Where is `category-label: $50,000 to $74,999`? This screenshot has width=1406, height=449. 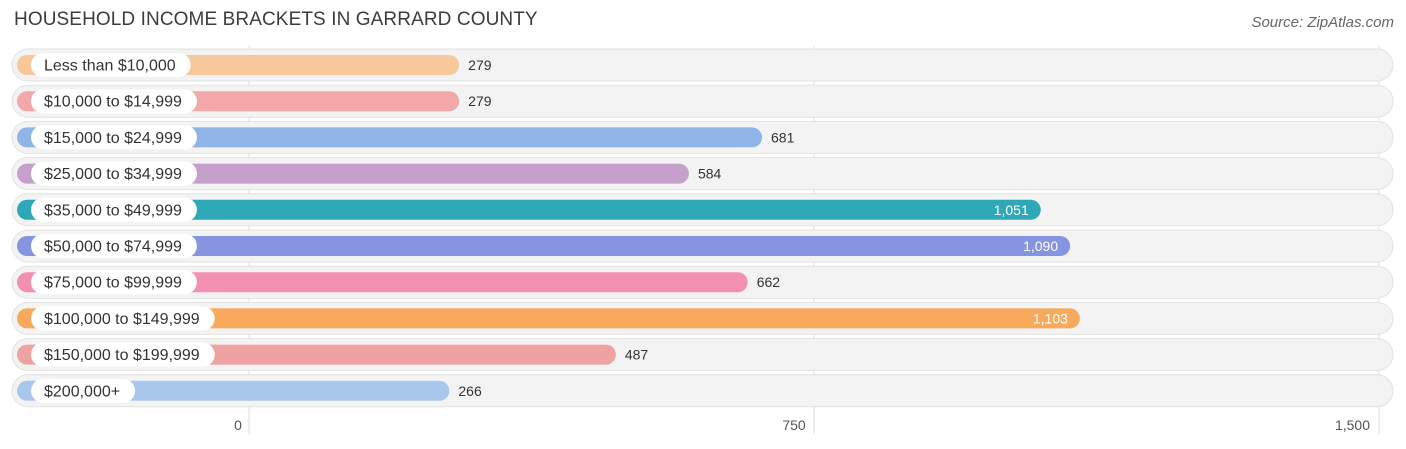 category-label: $50,000 to $74,999 is located at coordinates (113, 247).